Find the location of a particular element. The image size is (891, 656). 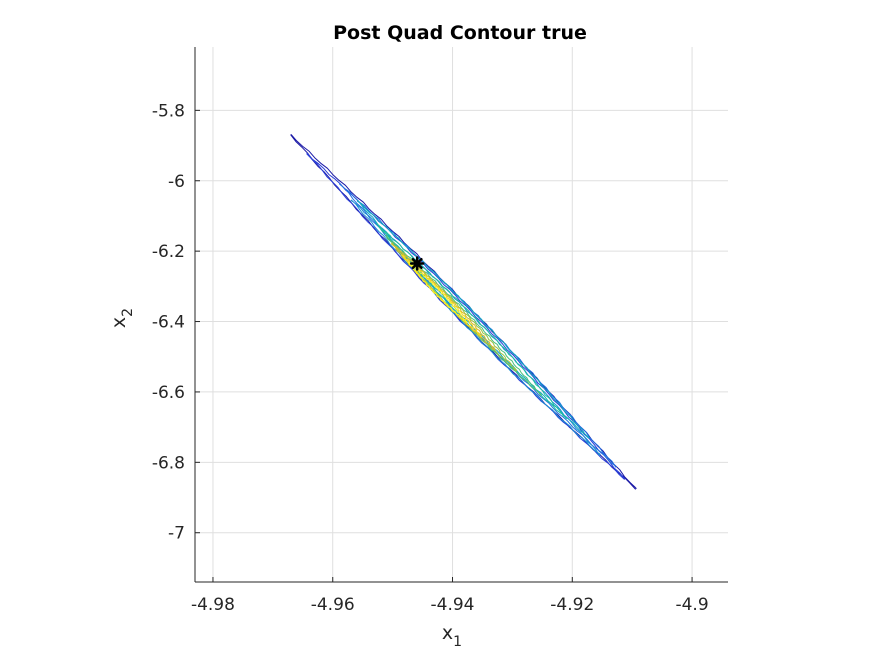

y-axis-label-base: x is located at coordinates (119, 322).